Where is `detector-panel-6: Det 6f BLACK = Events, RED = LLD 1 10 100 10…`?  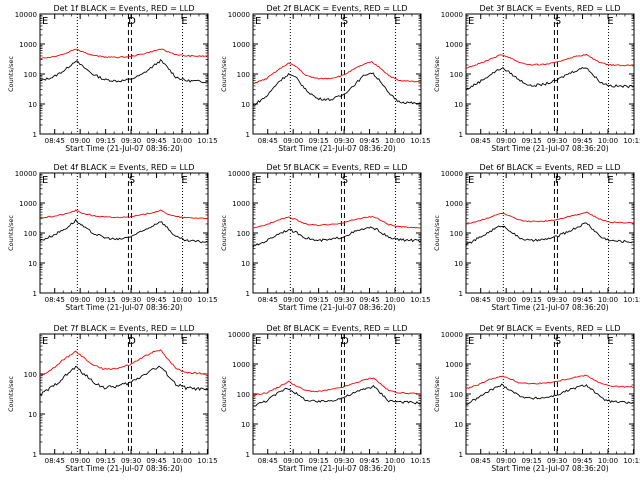
detector-panel-6: Det 6f BLACK = Events, RED = LLD 1 10 100 10… is located at coordinates (536, 237).